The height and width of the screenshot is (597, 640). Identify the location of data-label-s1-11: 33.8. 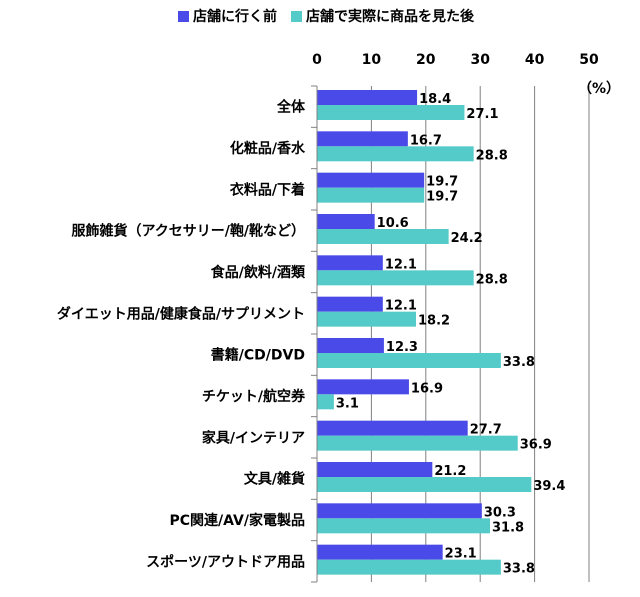
(519, 569).